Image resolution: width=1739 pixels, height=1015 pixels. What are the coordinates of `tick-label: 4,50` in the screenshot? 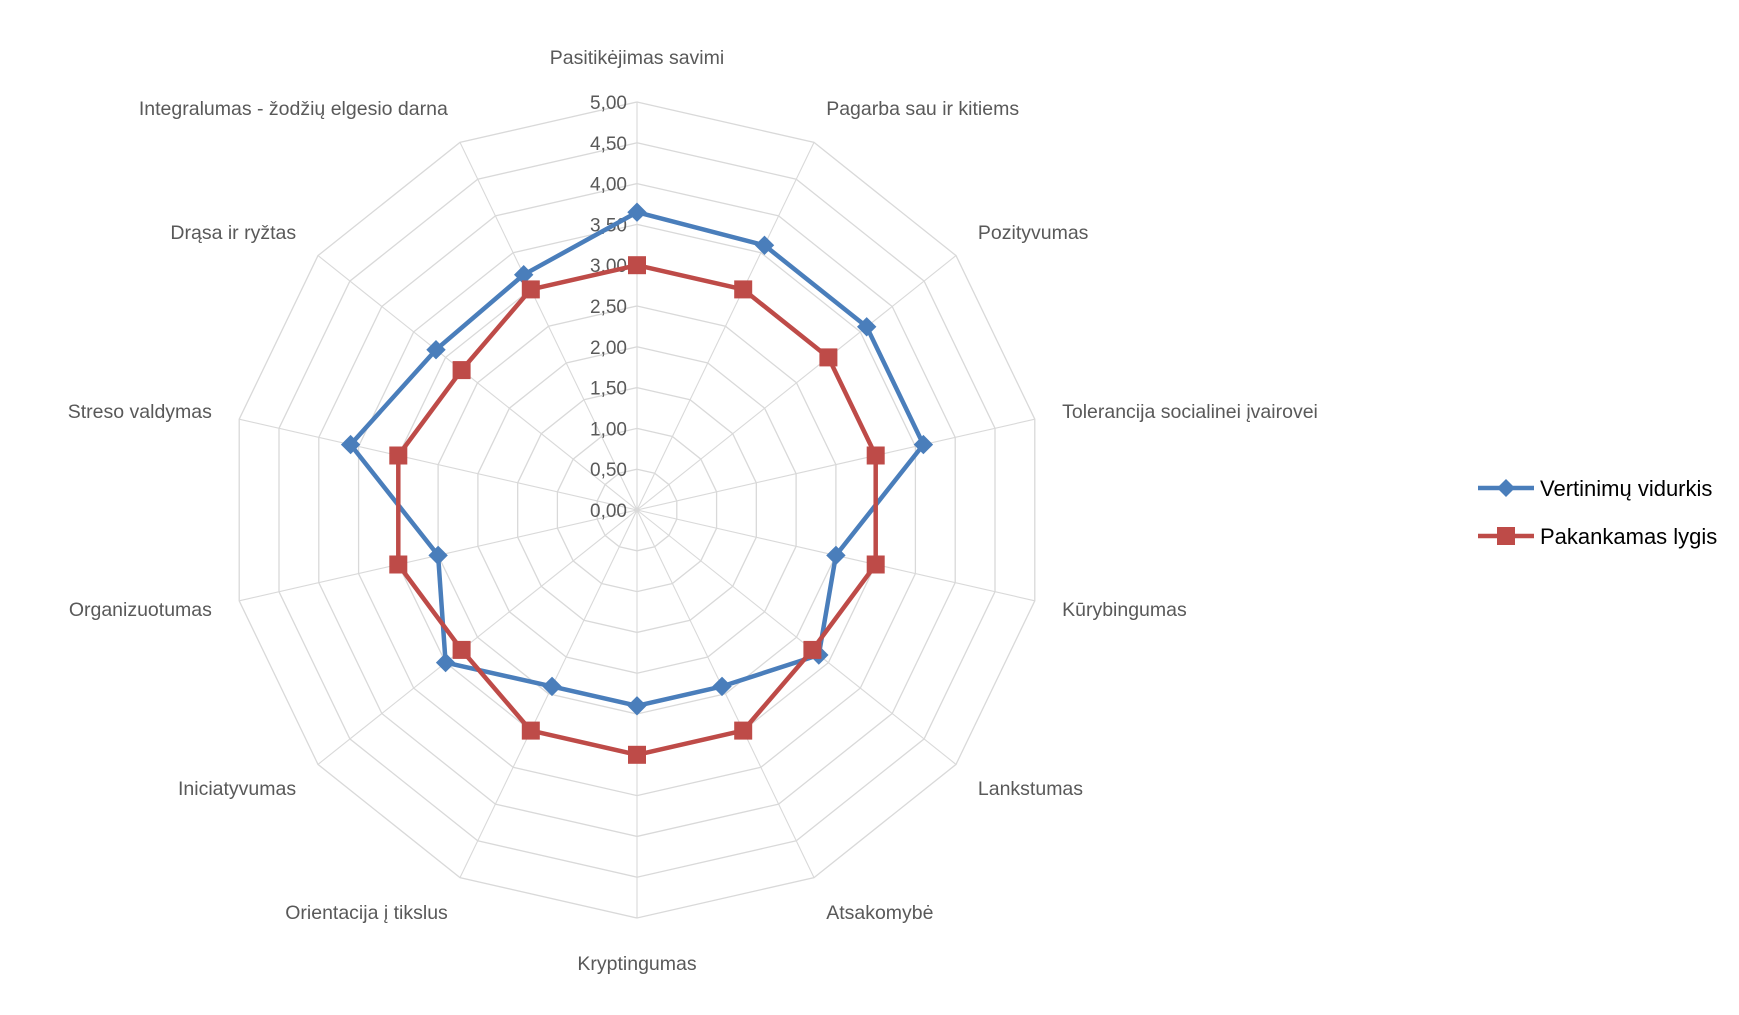 It's located at (608, 144).